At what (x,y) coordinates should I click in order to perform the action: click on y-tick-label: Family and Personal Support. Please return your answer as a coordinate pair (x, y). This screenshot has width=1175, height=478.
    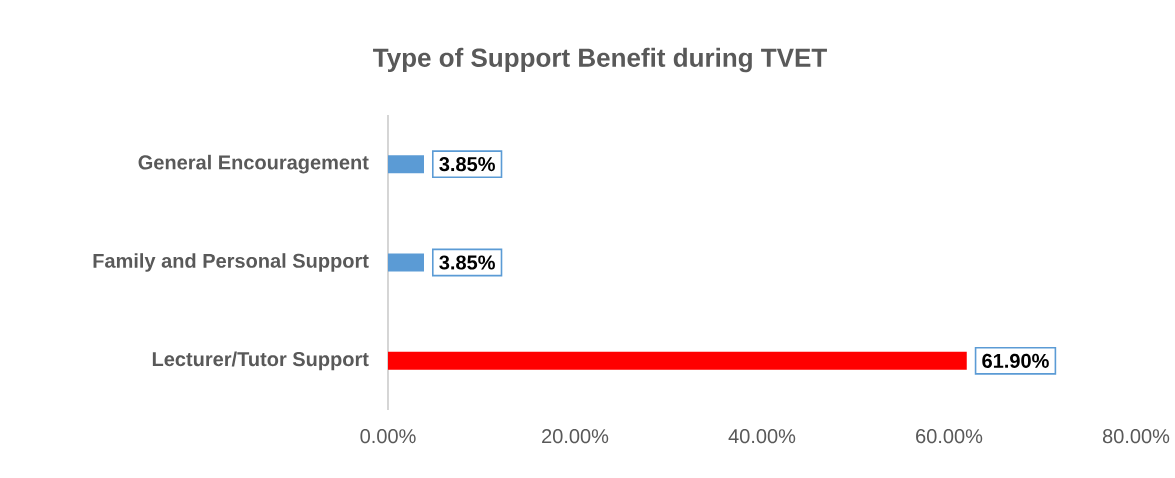
    Looking at the image, I should click on (231, 262).